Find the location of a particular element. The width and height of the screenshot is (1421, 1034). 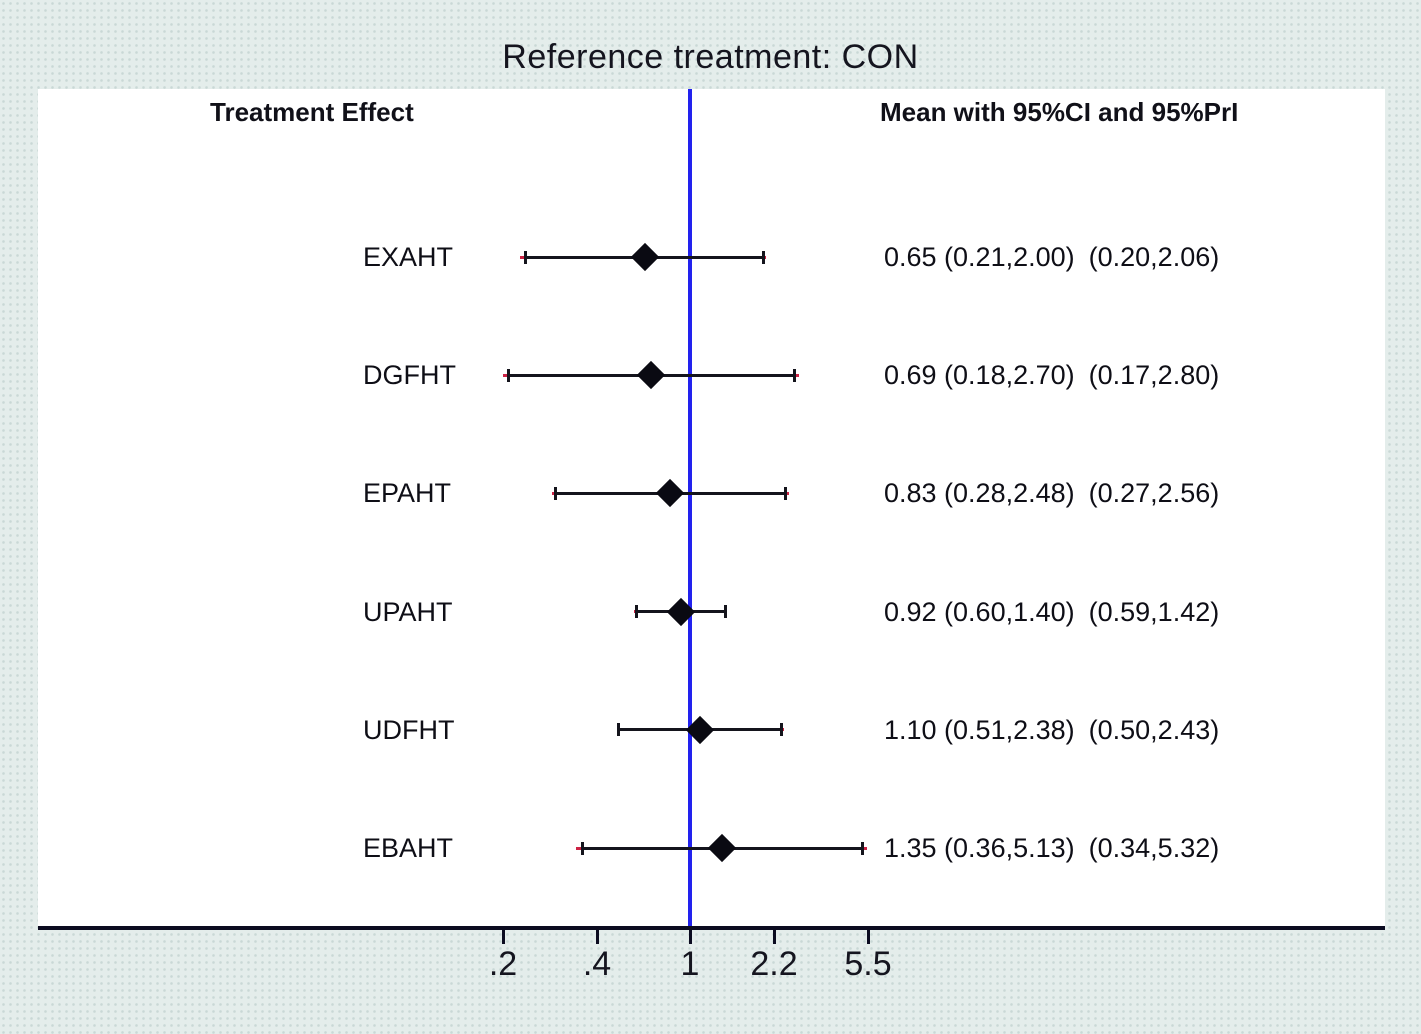

estimate-ci-text: 0.92 (0.60,1.40) is located at coordinates (979, 611).